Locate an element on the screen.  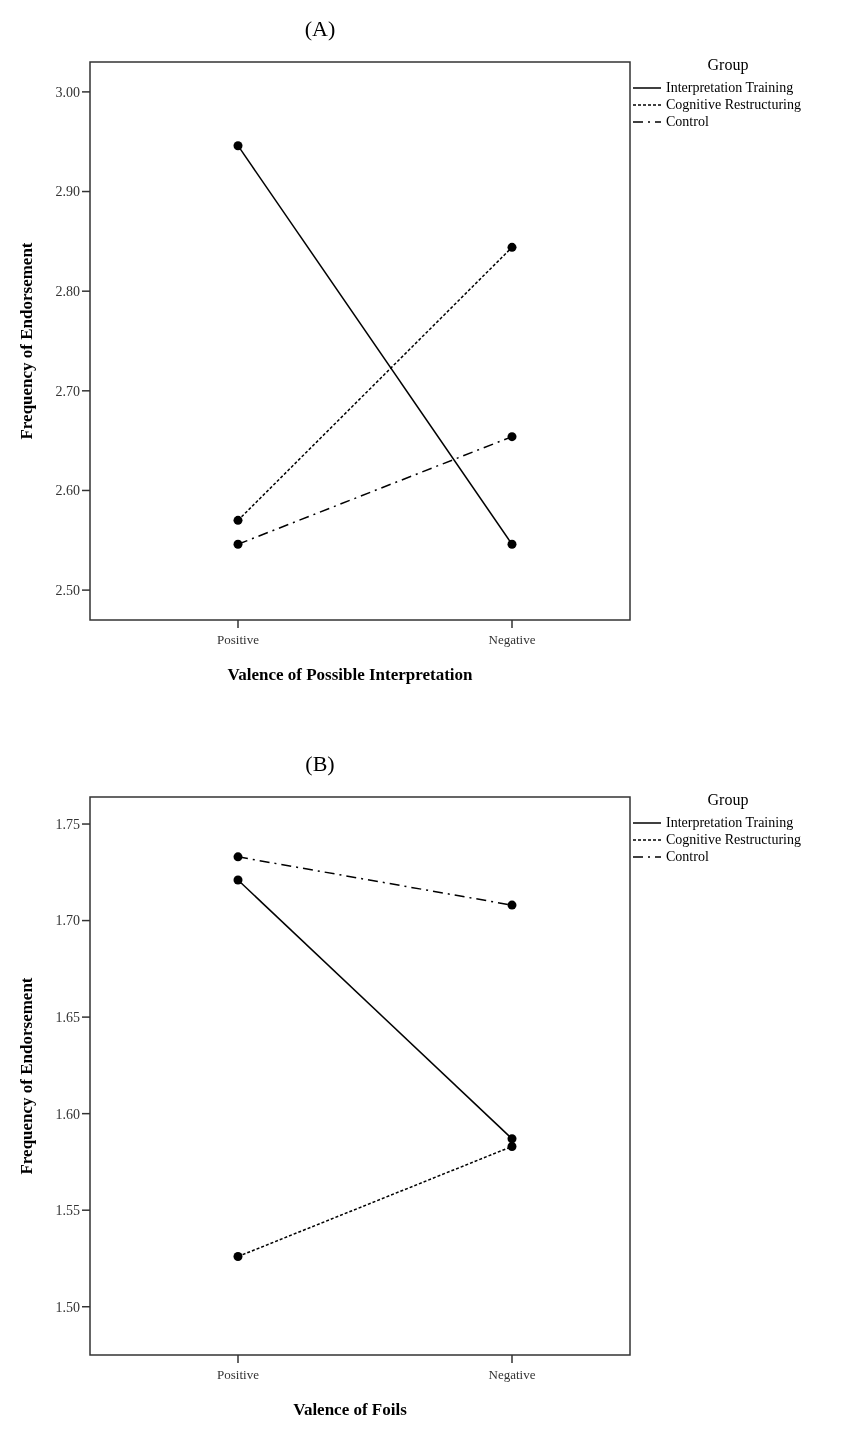
y-tick-label: 2.60 is located at coordinates (67, 491).